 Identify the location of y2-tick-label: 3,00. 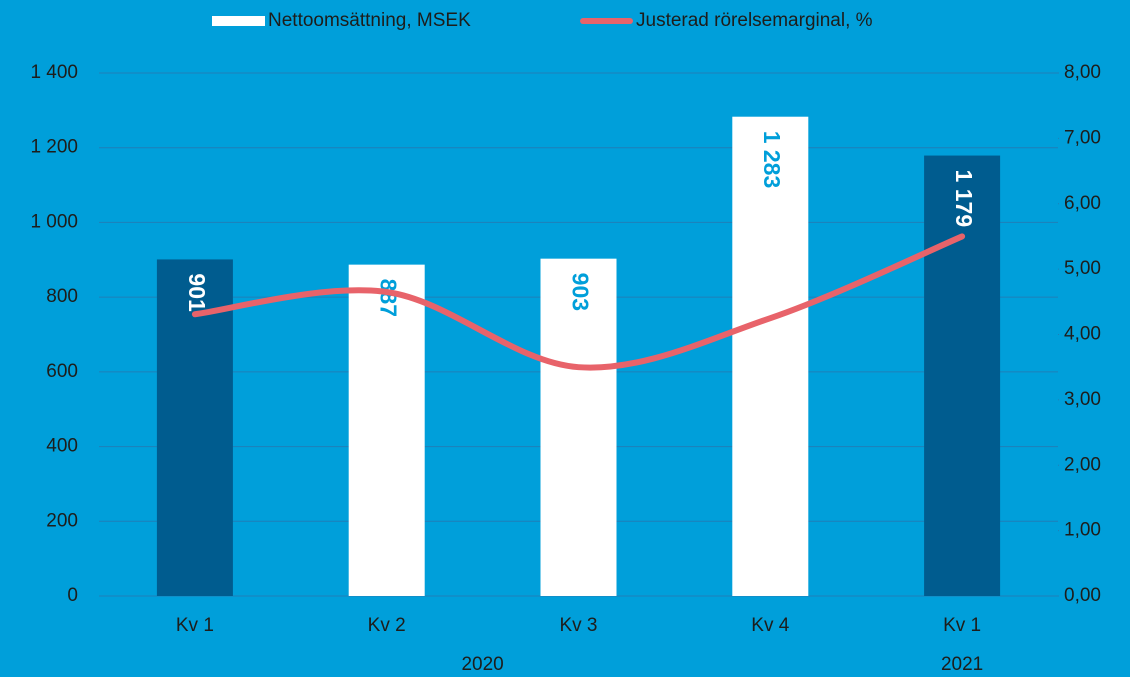
(1082, 399).